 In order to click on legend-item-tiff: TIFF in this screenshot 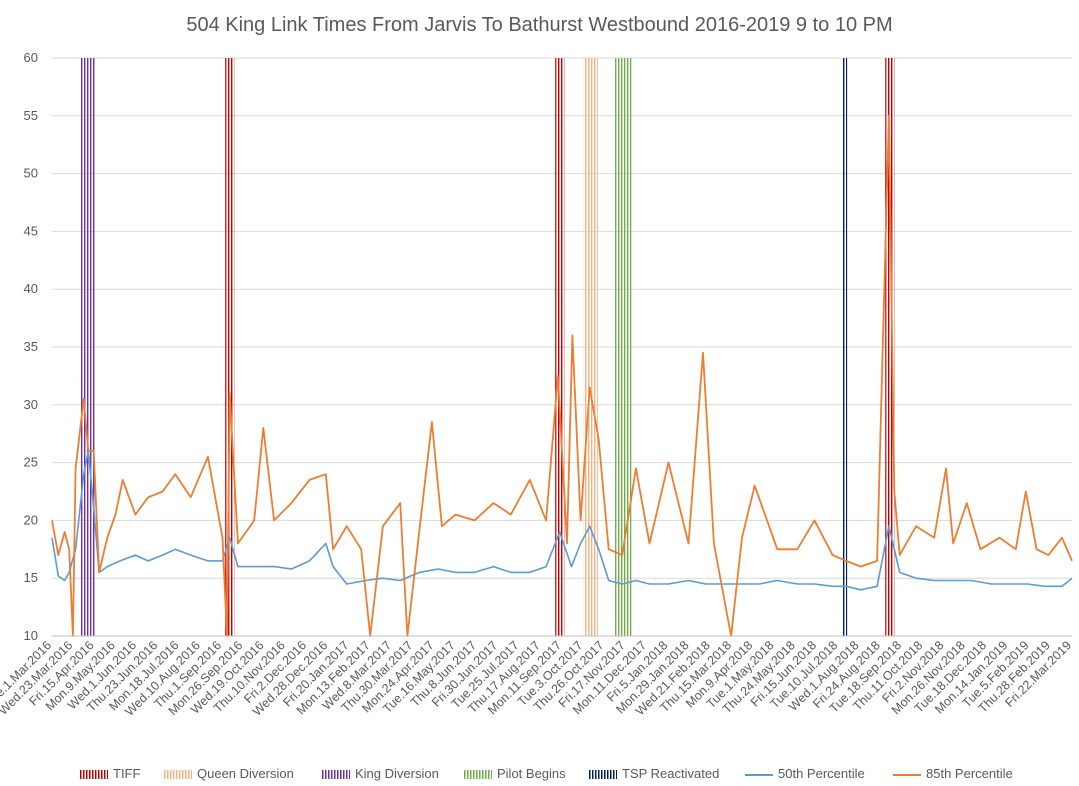, I will do `click(110, 773)`.